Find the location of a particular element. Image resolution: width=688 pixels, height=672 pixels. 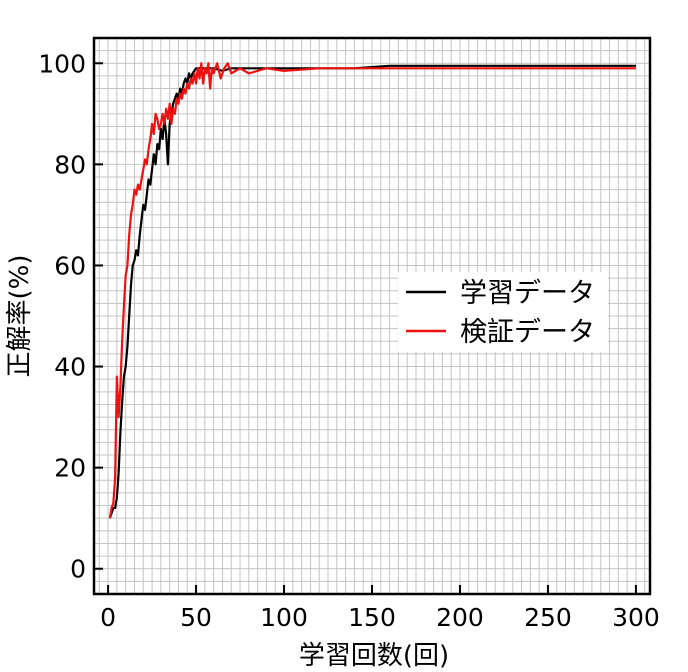

x-tick-label: 250 is located at coordinates (548, 617).